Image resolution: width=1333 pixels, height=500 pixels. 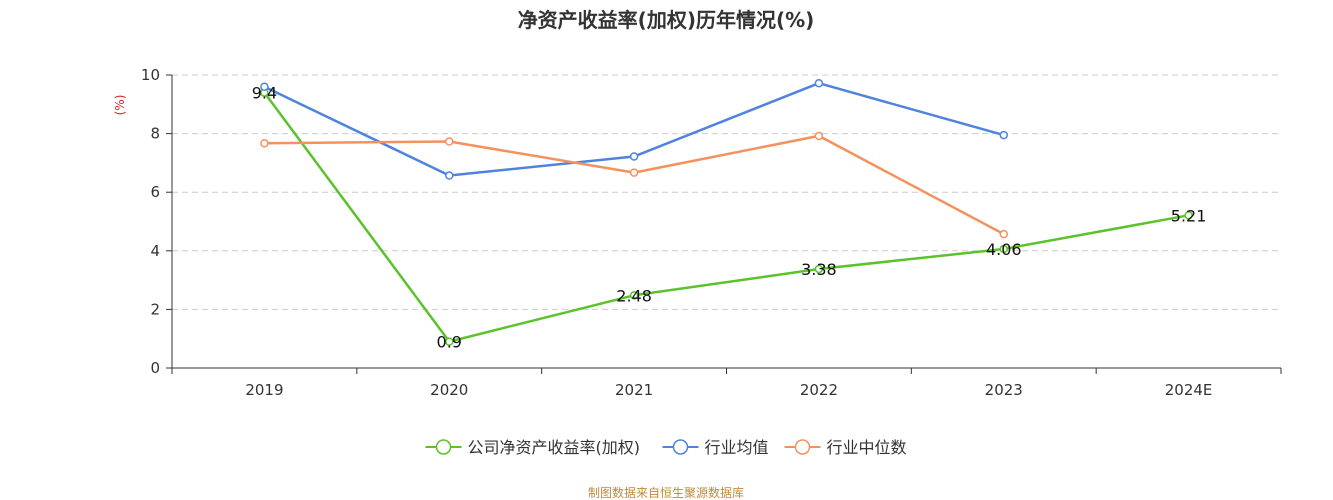 I want to click on legend-label: 行业均值, so click(x=737, y=447).